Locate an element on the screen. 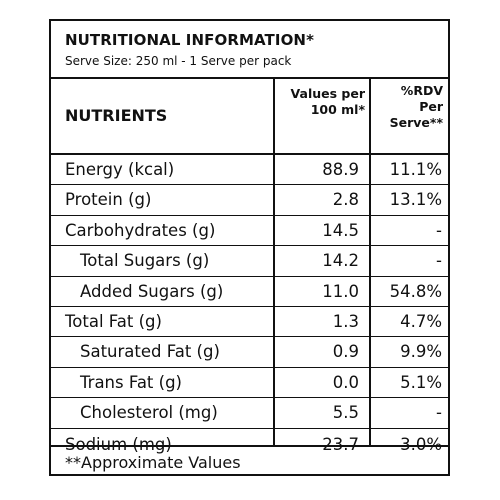 Image resolution: width=500 pixels, height=500 pixels. nutrient-name: Carbohydrates (g) is located at coordinates (140, 230).